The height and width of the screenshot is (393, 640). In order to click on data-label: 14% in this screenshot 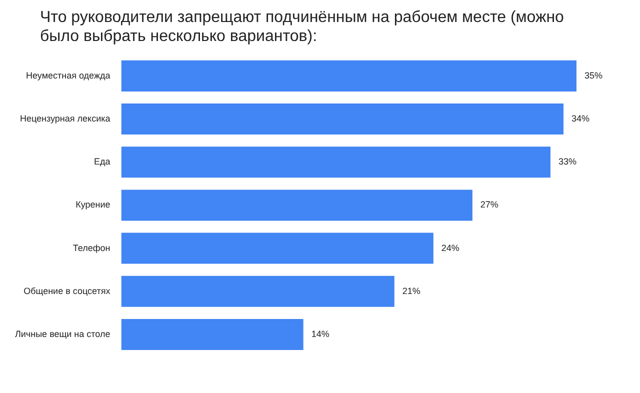, I will do `click(320, 333)`.